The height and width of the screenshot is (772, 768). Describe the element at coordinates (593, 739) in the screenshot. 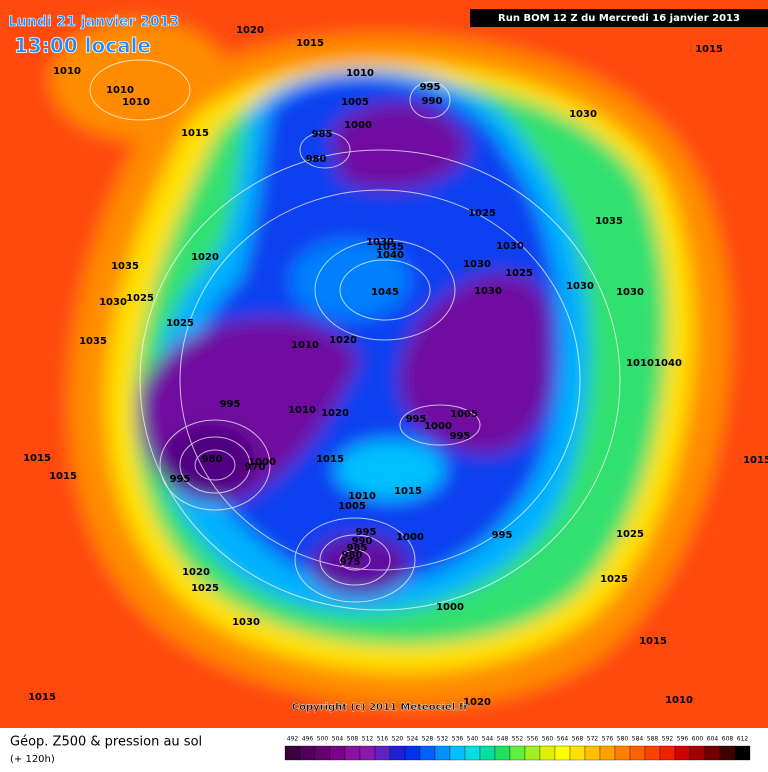

I see `colorbar-label: 572` at that location.